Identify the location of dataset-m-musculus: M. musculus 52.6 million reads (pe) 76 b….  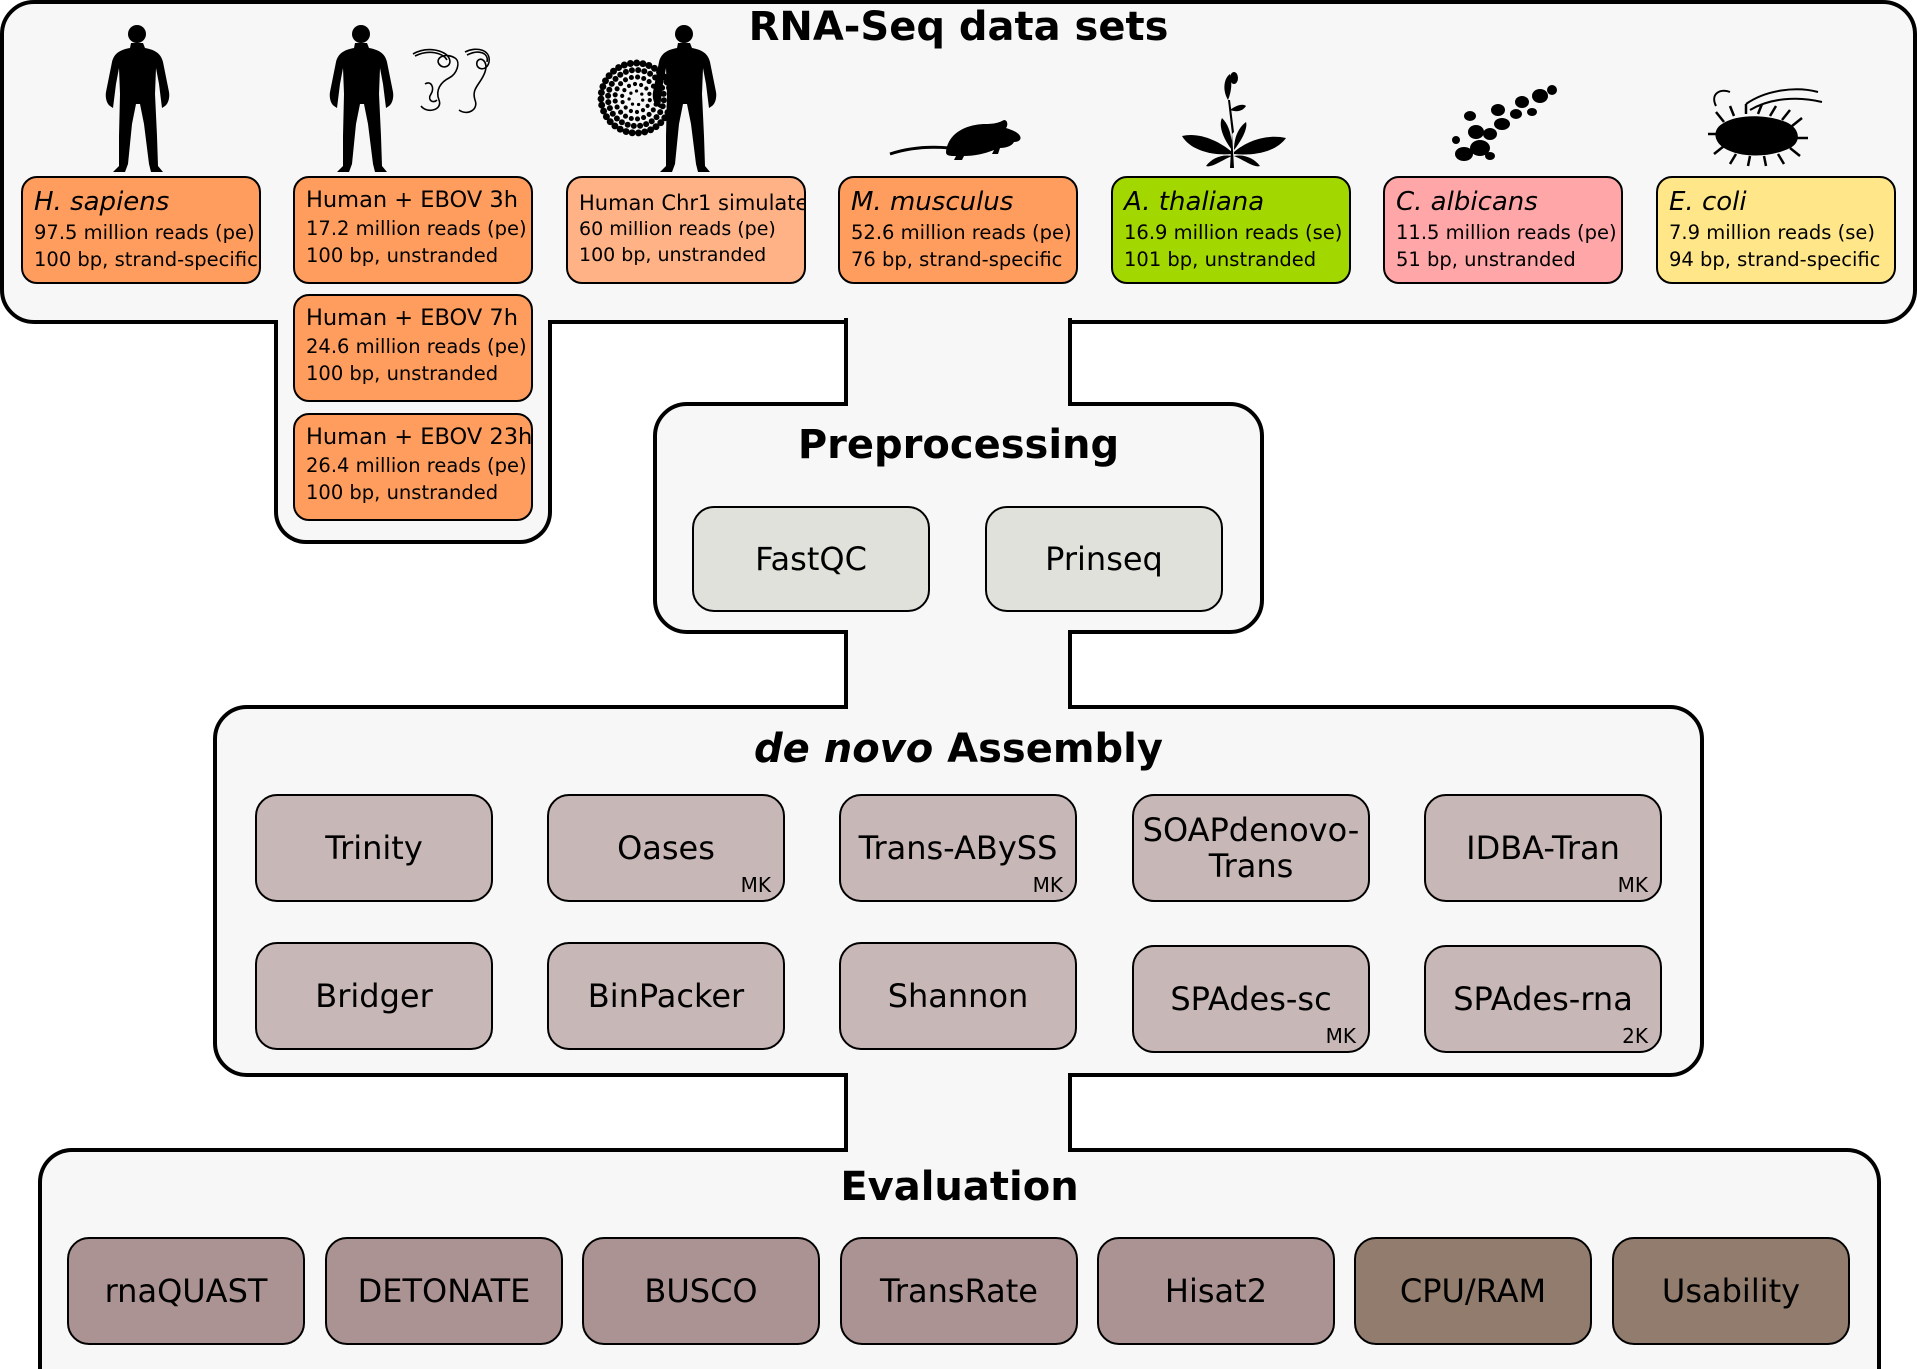
(958, 230).